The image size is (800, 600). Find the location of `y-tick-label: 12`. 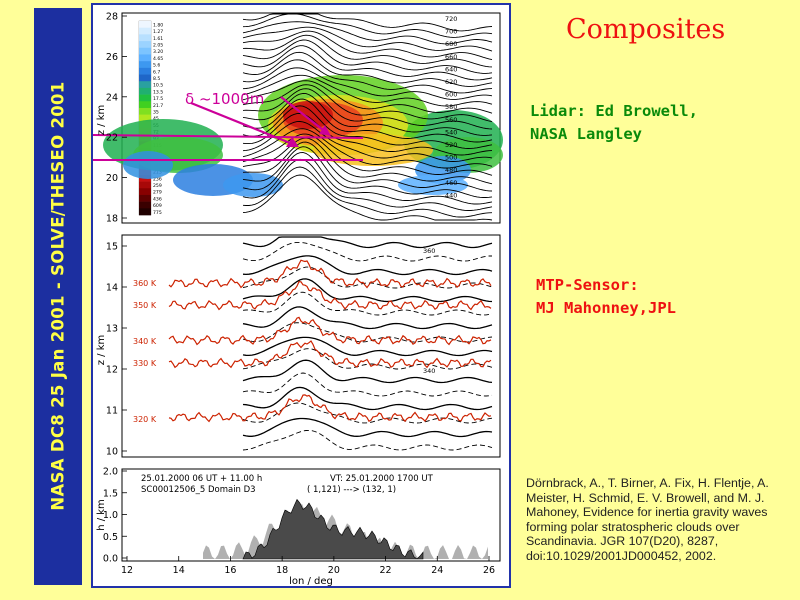

y-tick-label: 12 is located at coordinates (112, 370).